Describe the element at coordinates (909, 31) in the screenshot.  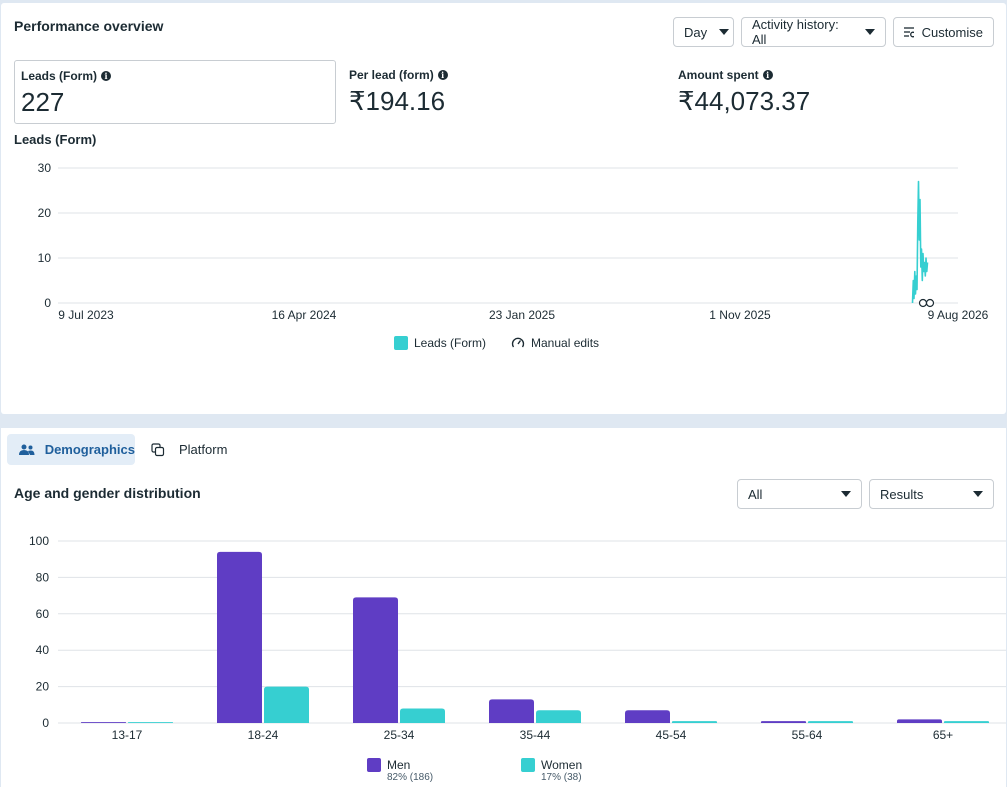
I see `customise-icon` at that location.